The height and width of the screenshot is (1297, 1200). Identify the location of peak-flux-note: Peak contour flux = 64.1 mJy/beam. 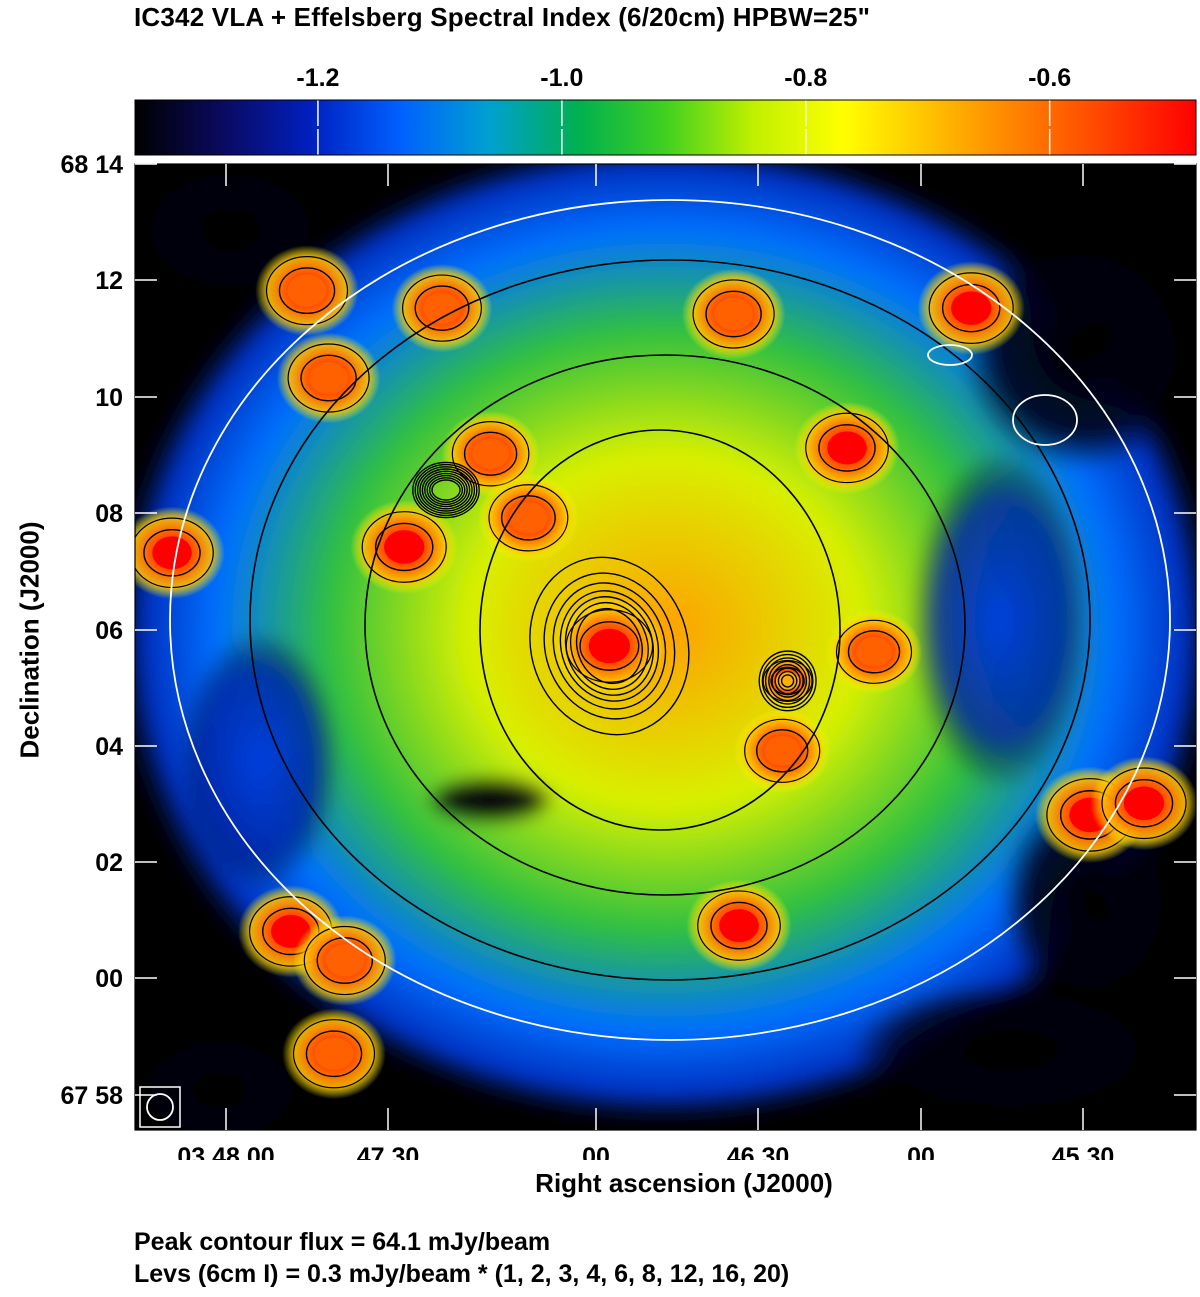
(342, 1242).